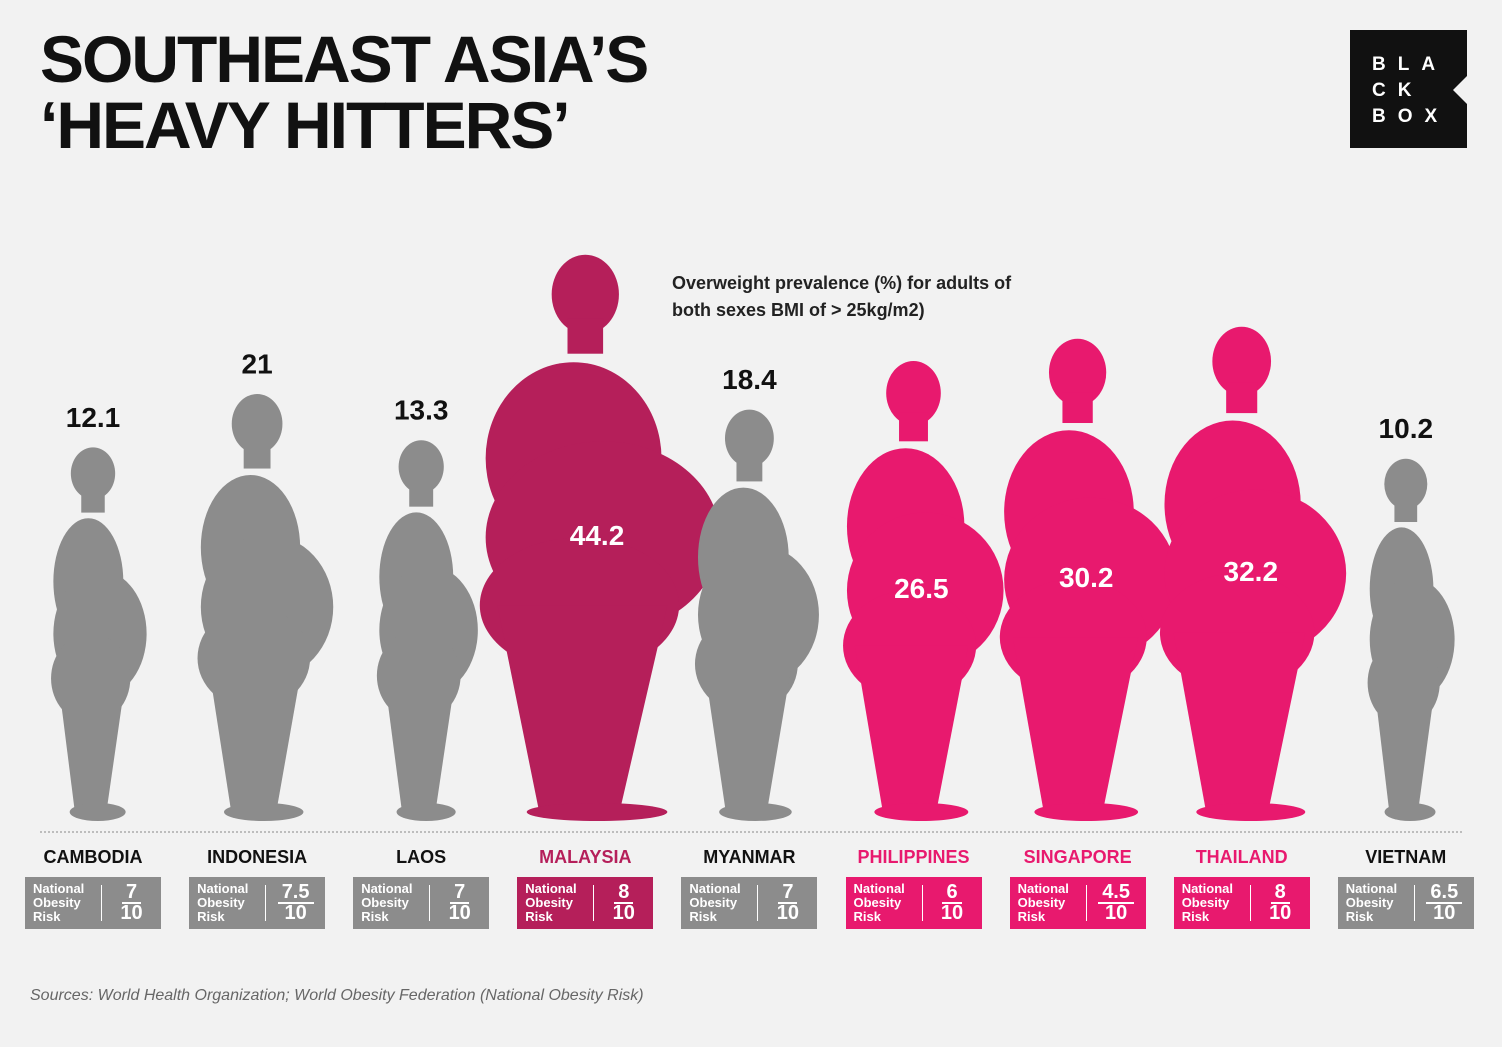 The height and width of the screenshot is (1047, 1502). What do you see at coordinates (1406, 857) in the screenshot?
I see `category-label: VIETNAM` at bounding box center [1406, 857].